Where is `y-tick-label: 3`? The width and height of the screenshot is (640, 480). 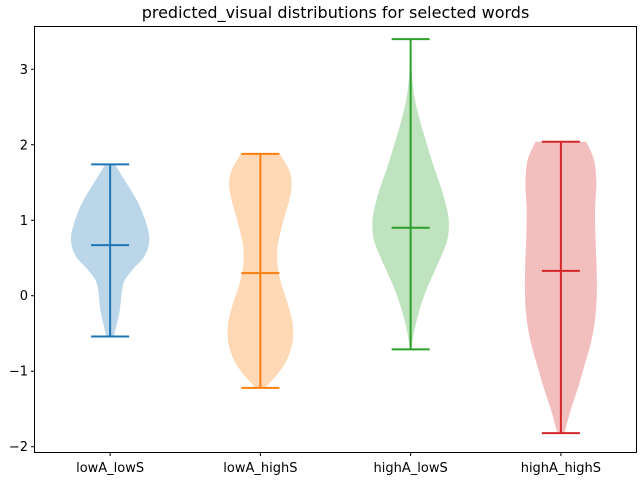
y-tick-label: 3 is located at coordinates (24, 70).